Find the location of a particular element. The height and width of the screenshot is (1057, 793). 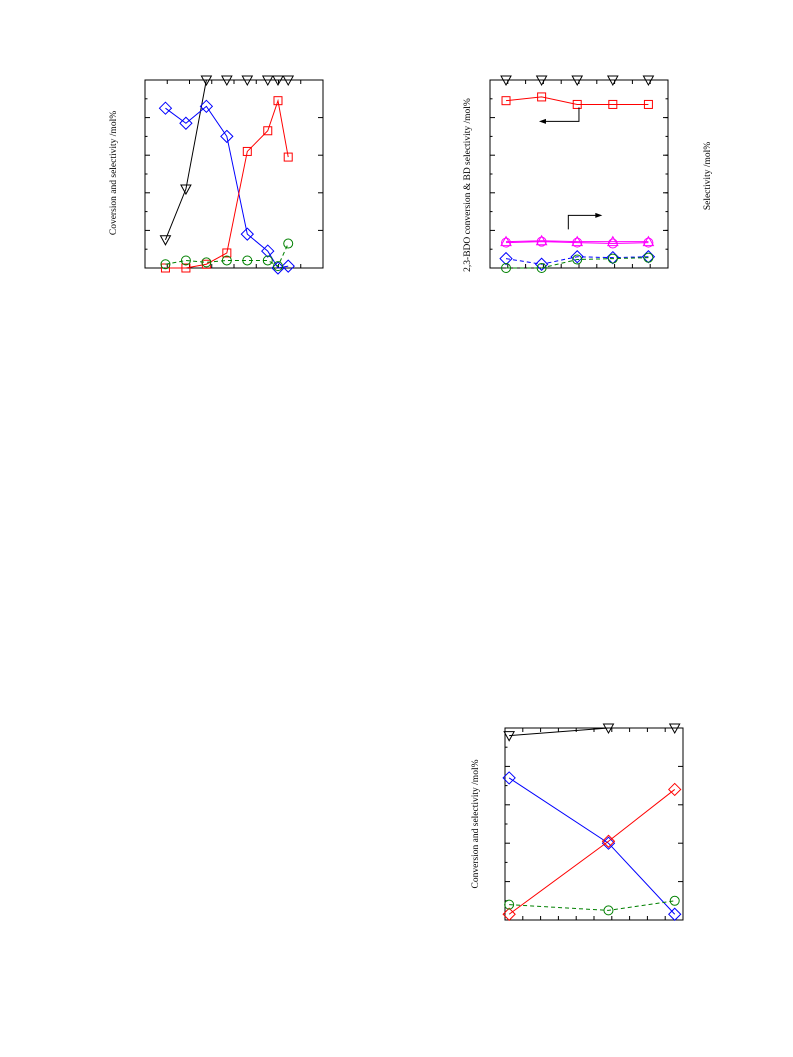

chart-1-ylabel: Coversion and selectivity /mol% is located at coordinates (114, 173).